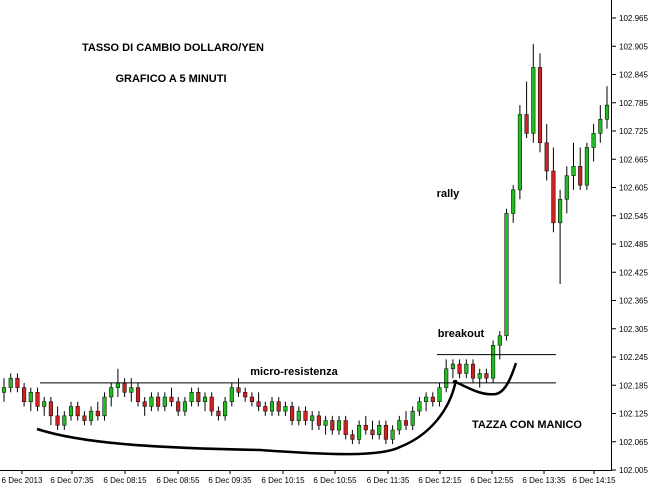 This screenshot has height=488, width=650. I want to click on y-tick-label: 102.245, so click(633, 357).